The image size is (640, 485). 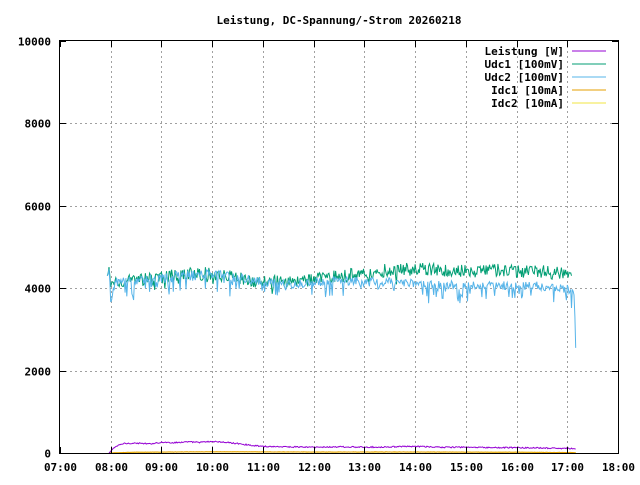 I want to click on x-tick-label: 07:00, so click(x=60, y=467).